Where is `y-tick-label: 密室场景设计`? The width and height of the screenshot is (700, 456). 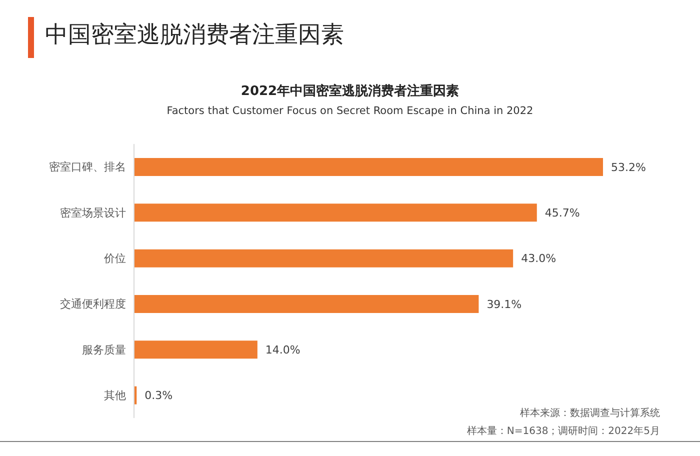 y-tick-label: 密室场景设计 is located at coordinates (93, 213).